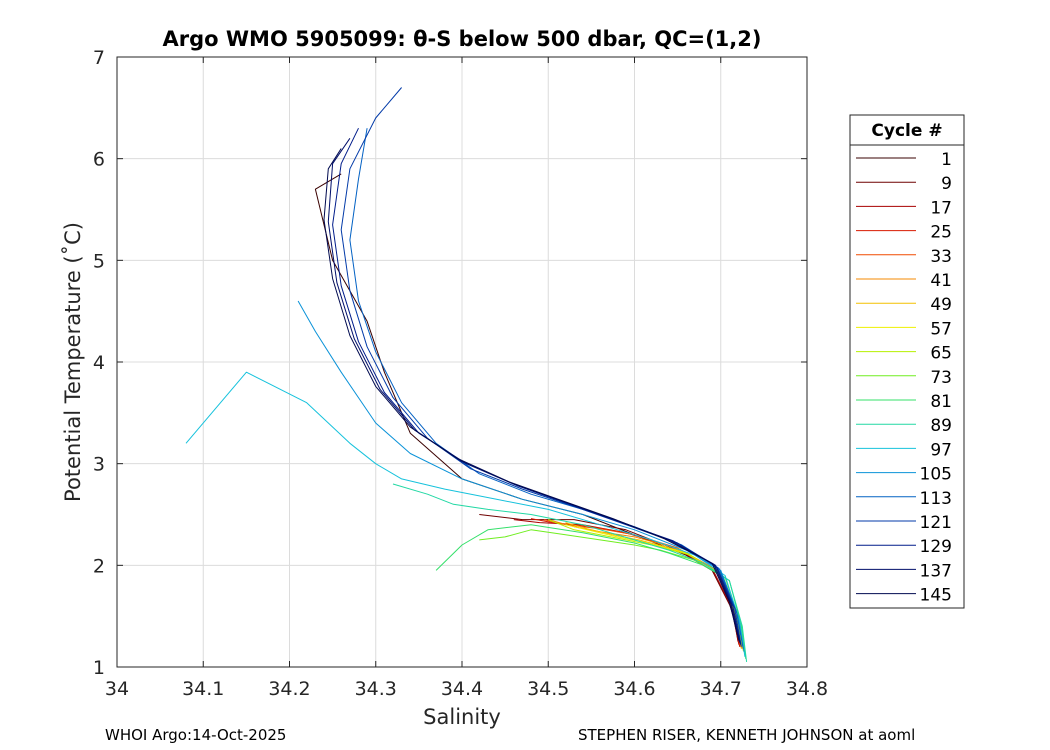 Image resolution: width=1050 pixels, height=750 pixels. What do you see at coordinates (203, 689) in the screenshot?
I see `x-tick-label: 34.1` at bounding box center [203, 689].